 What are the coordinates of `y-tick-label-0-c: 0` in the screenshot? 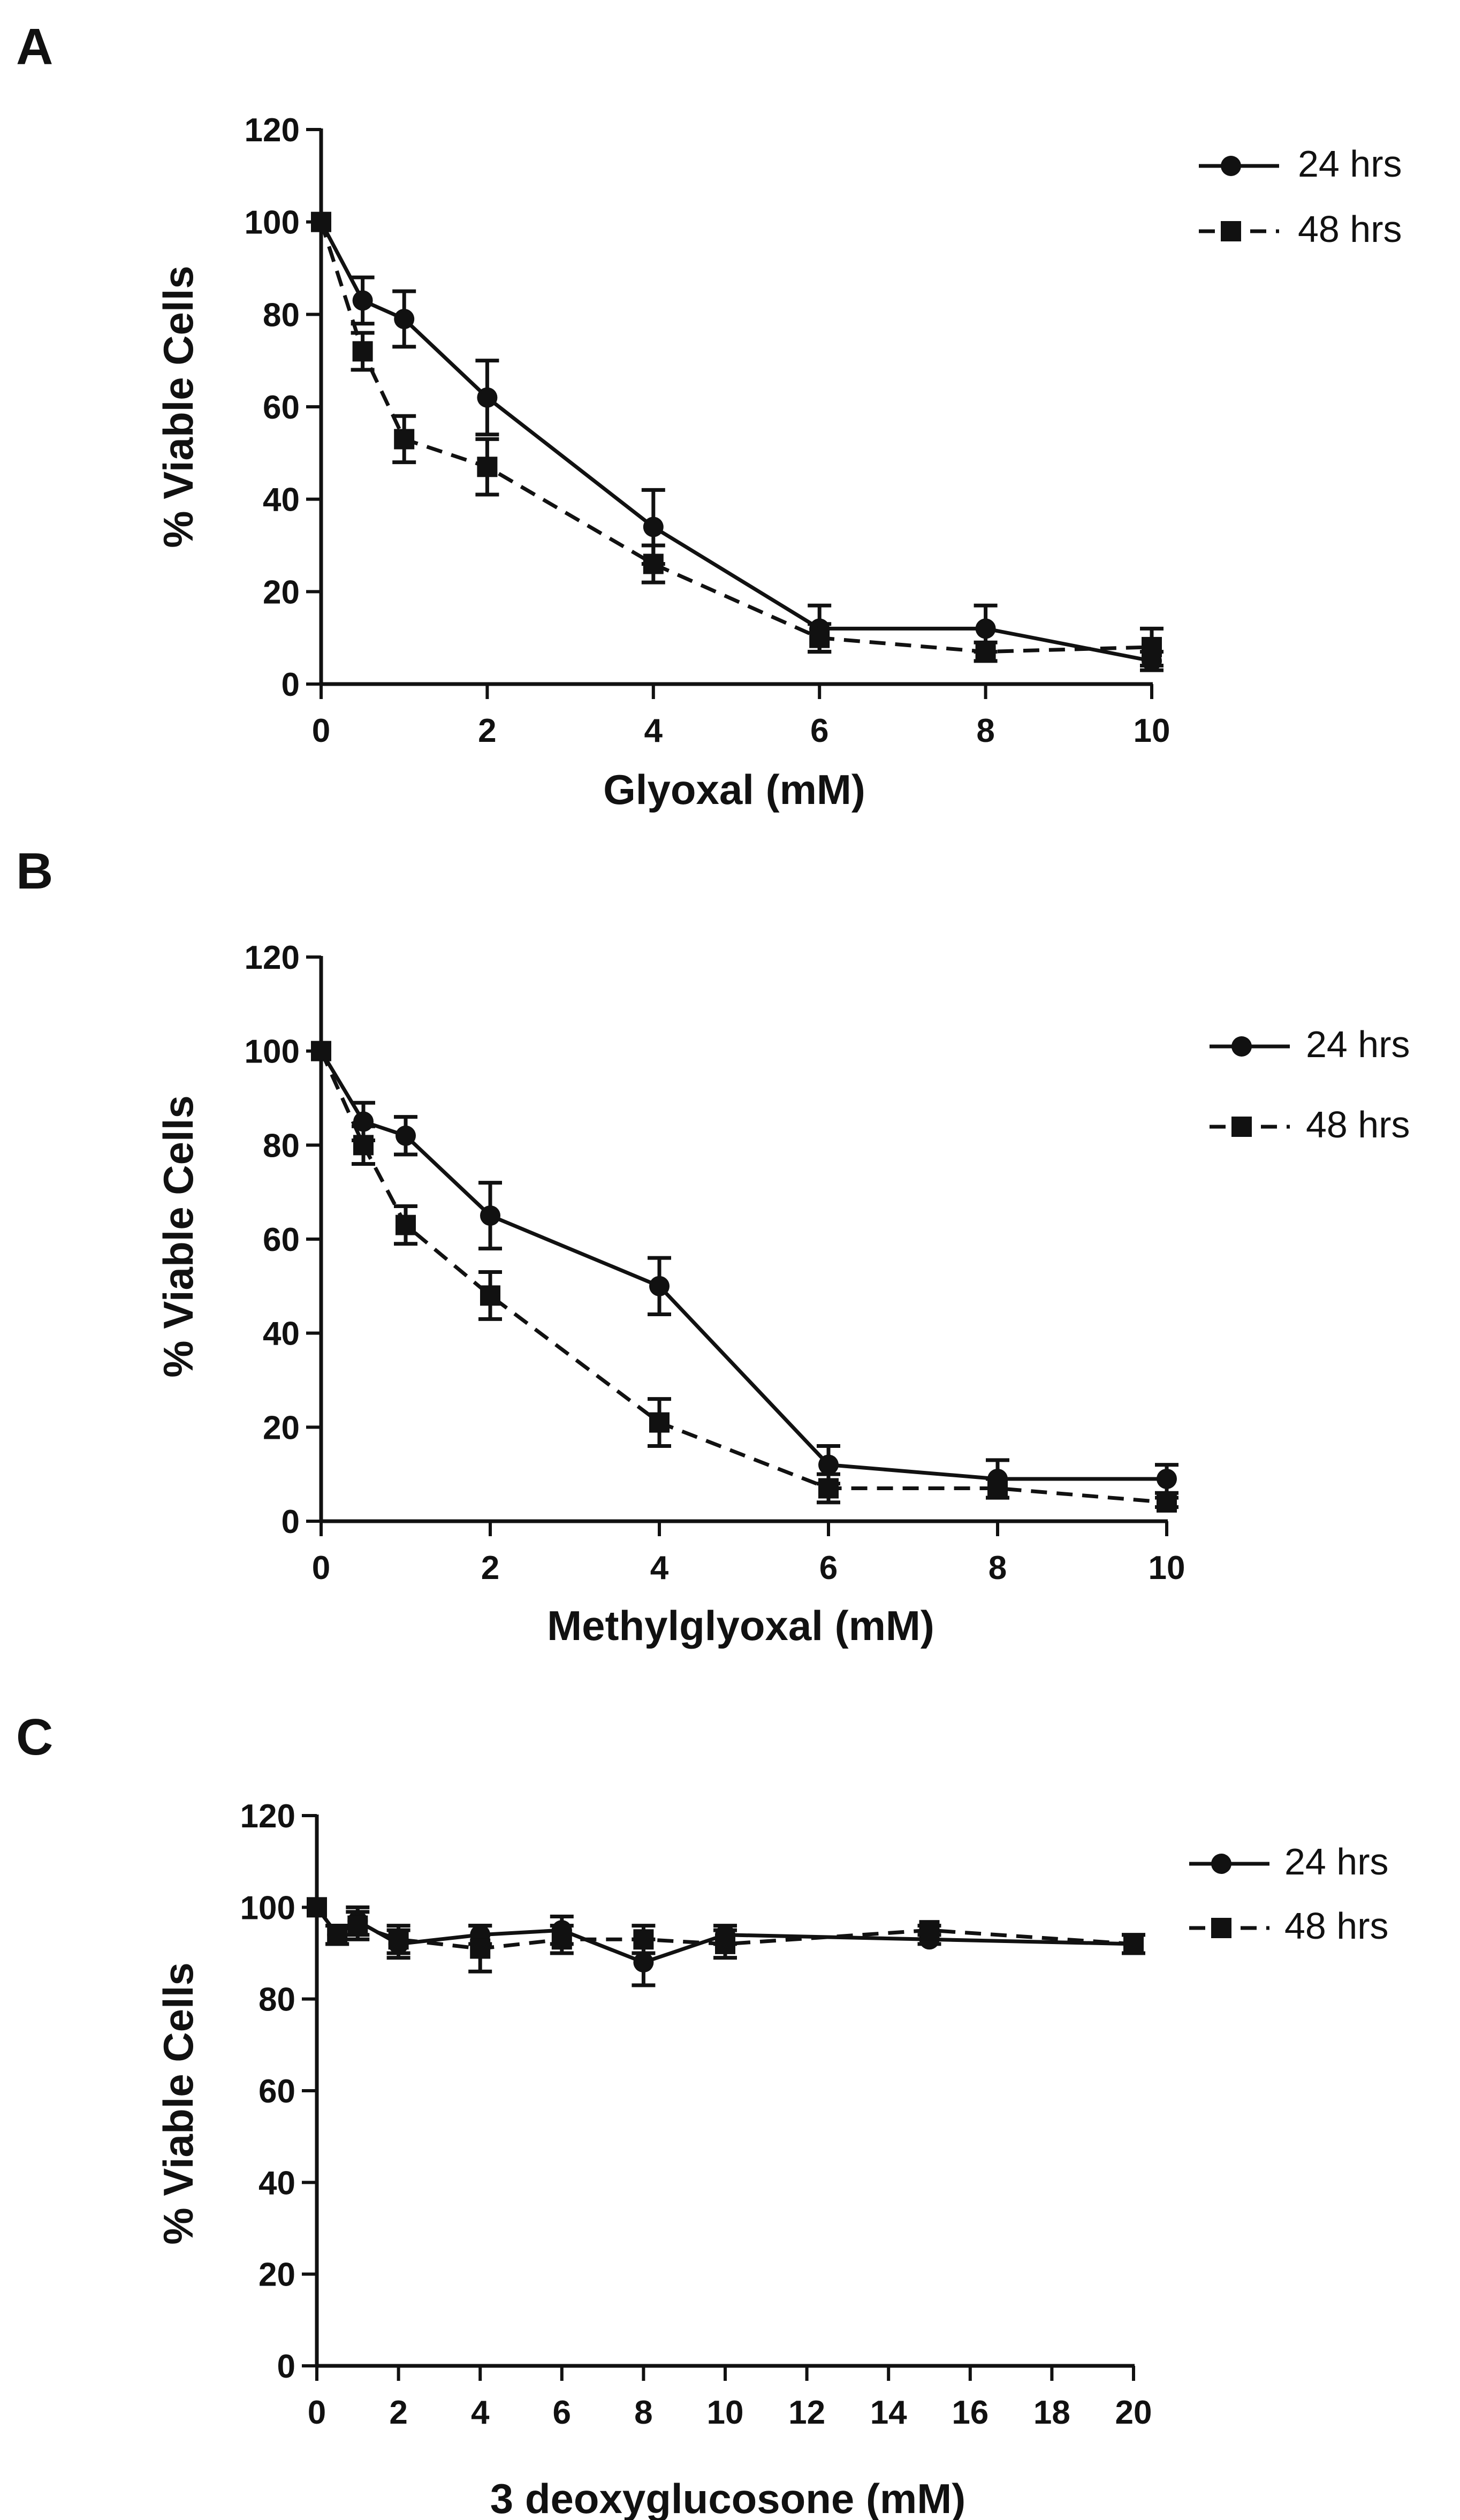 It's located at (286, 2367).